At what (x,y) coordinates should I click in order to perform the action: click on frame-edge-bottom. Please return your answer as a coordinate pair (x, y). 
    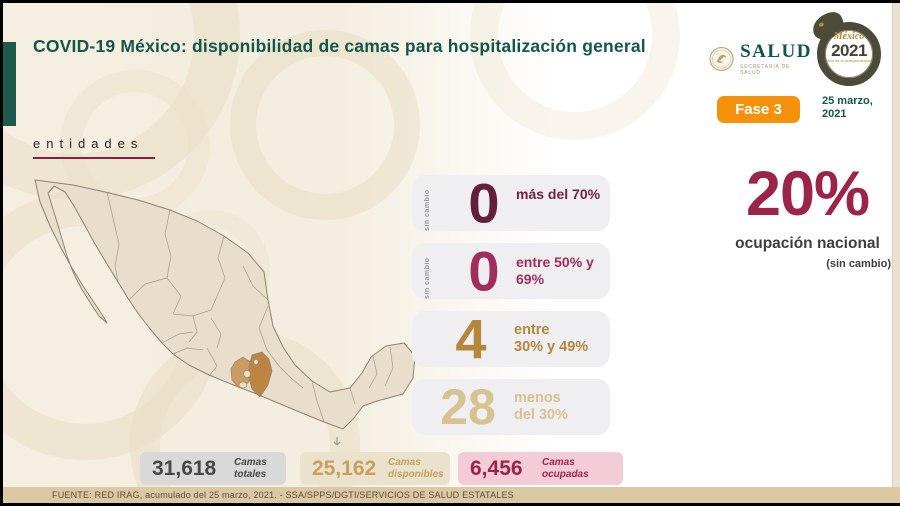
    Looking at the image, I should click on (450, 504).